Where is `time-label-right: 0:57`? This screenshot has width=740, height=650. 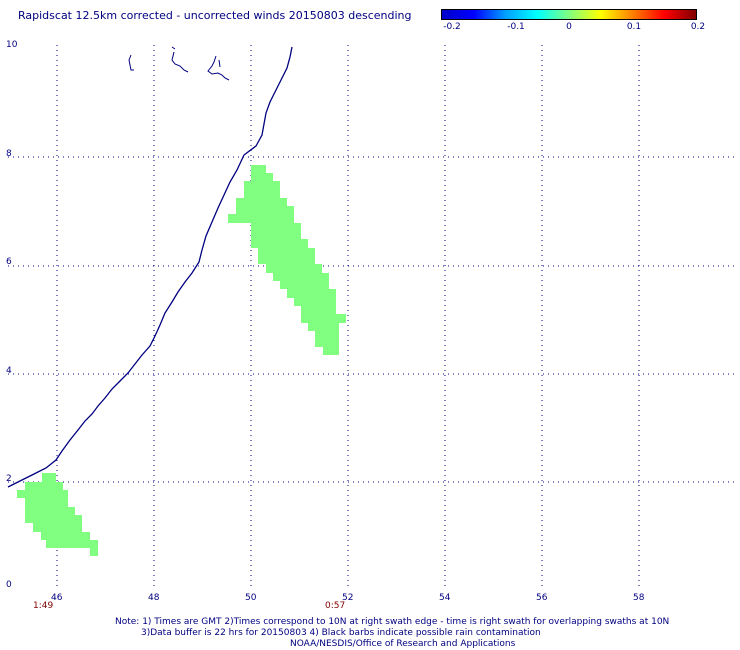 time-label-right: 0:57 is located at coordinates (335, 606).